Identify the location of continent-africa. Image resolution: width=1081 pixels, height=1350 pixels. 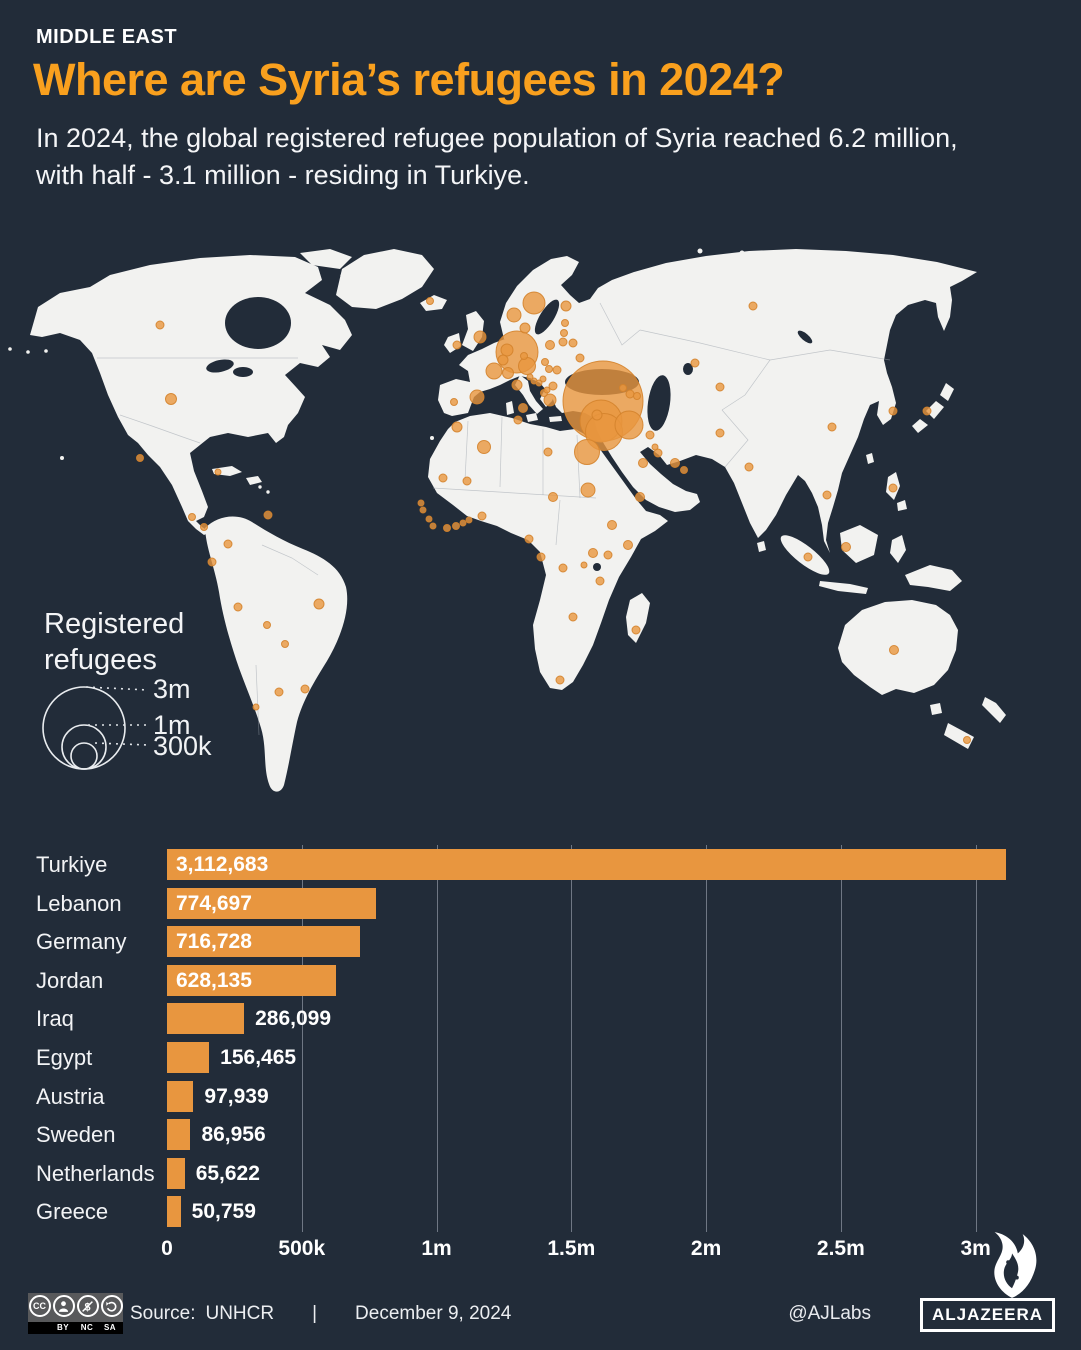
(548, 551).